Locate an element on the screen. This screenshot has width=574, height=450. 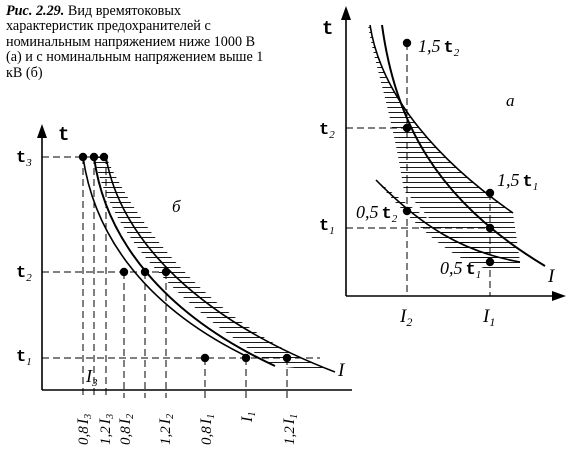
panel-a-upper-t2-label: 1,5 t2 is located at coordinates (439, 47).